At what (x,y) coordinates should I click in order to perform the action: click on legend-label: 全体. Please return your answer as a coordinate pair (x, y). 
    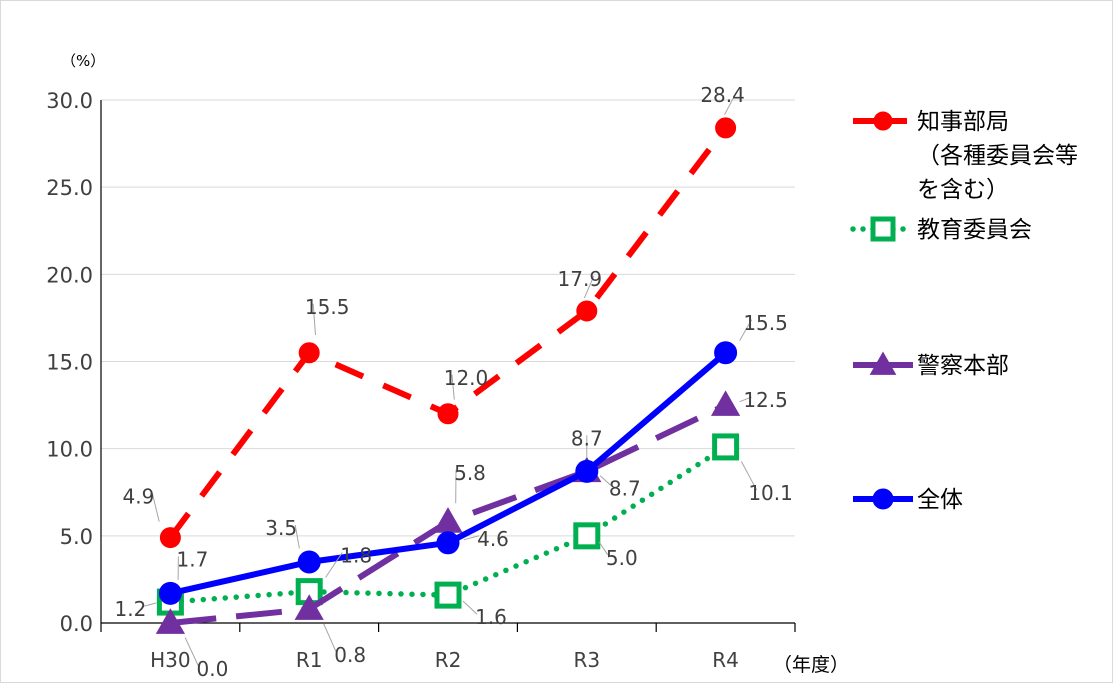
    Looking at the image, I should click on (940, 500).